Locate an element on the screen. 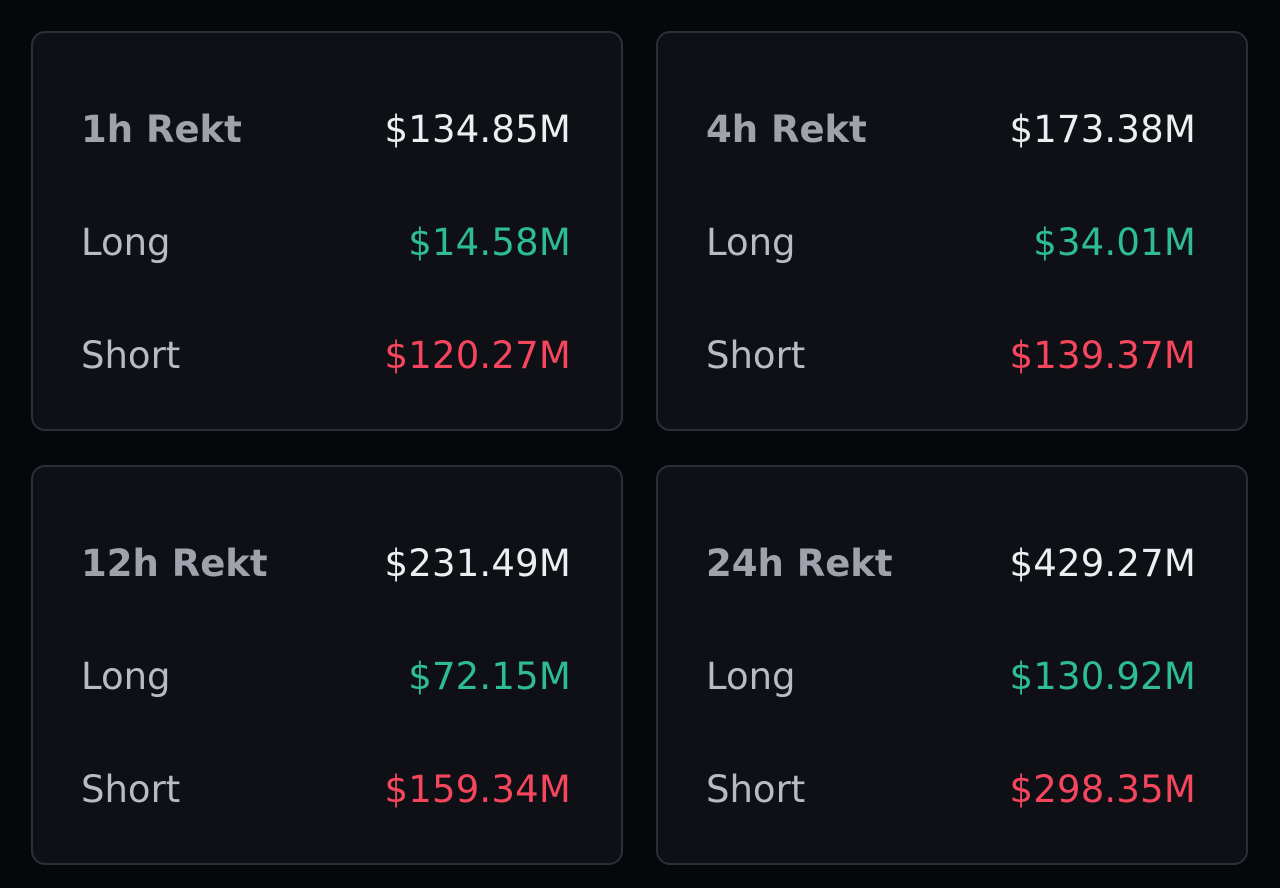 The height and width of the screenshot is (888, 1280). total-row: 24h Rekt $429.27M is located at coordinates (951, 563).